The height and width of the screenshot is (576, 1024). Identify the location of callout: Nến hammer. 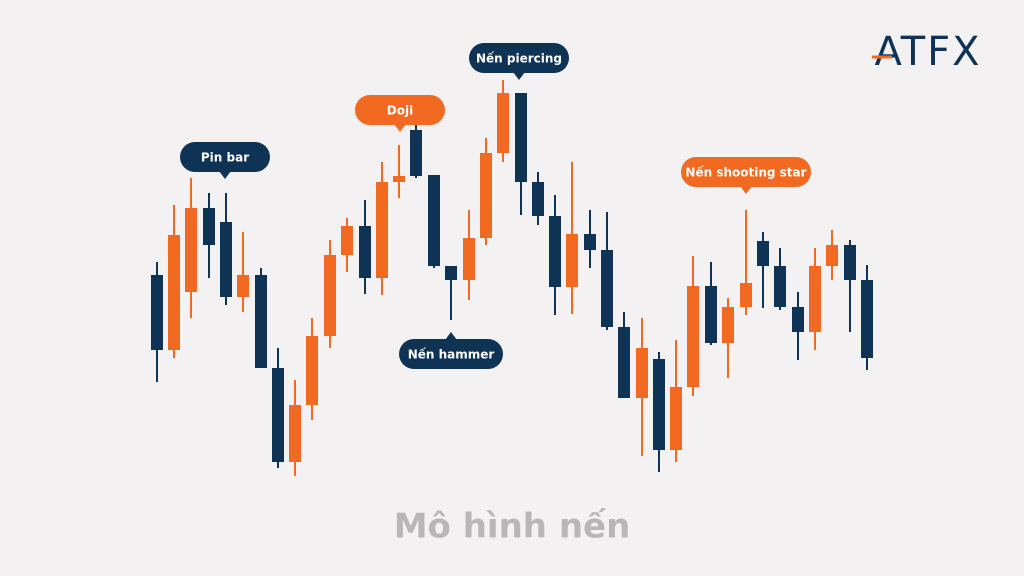
(451, 350).